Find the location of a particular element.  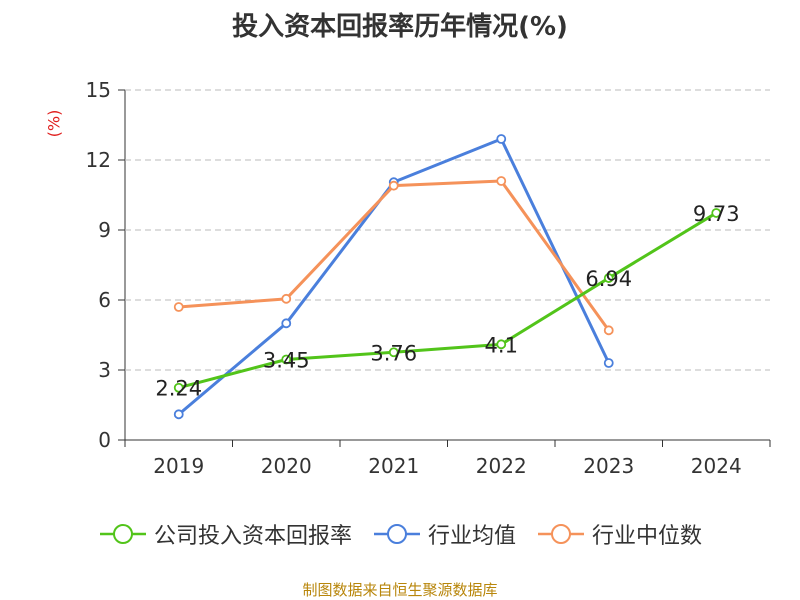

chart-title: 投入资本回报率历年情况(%) is located at coordinates (400, 27).